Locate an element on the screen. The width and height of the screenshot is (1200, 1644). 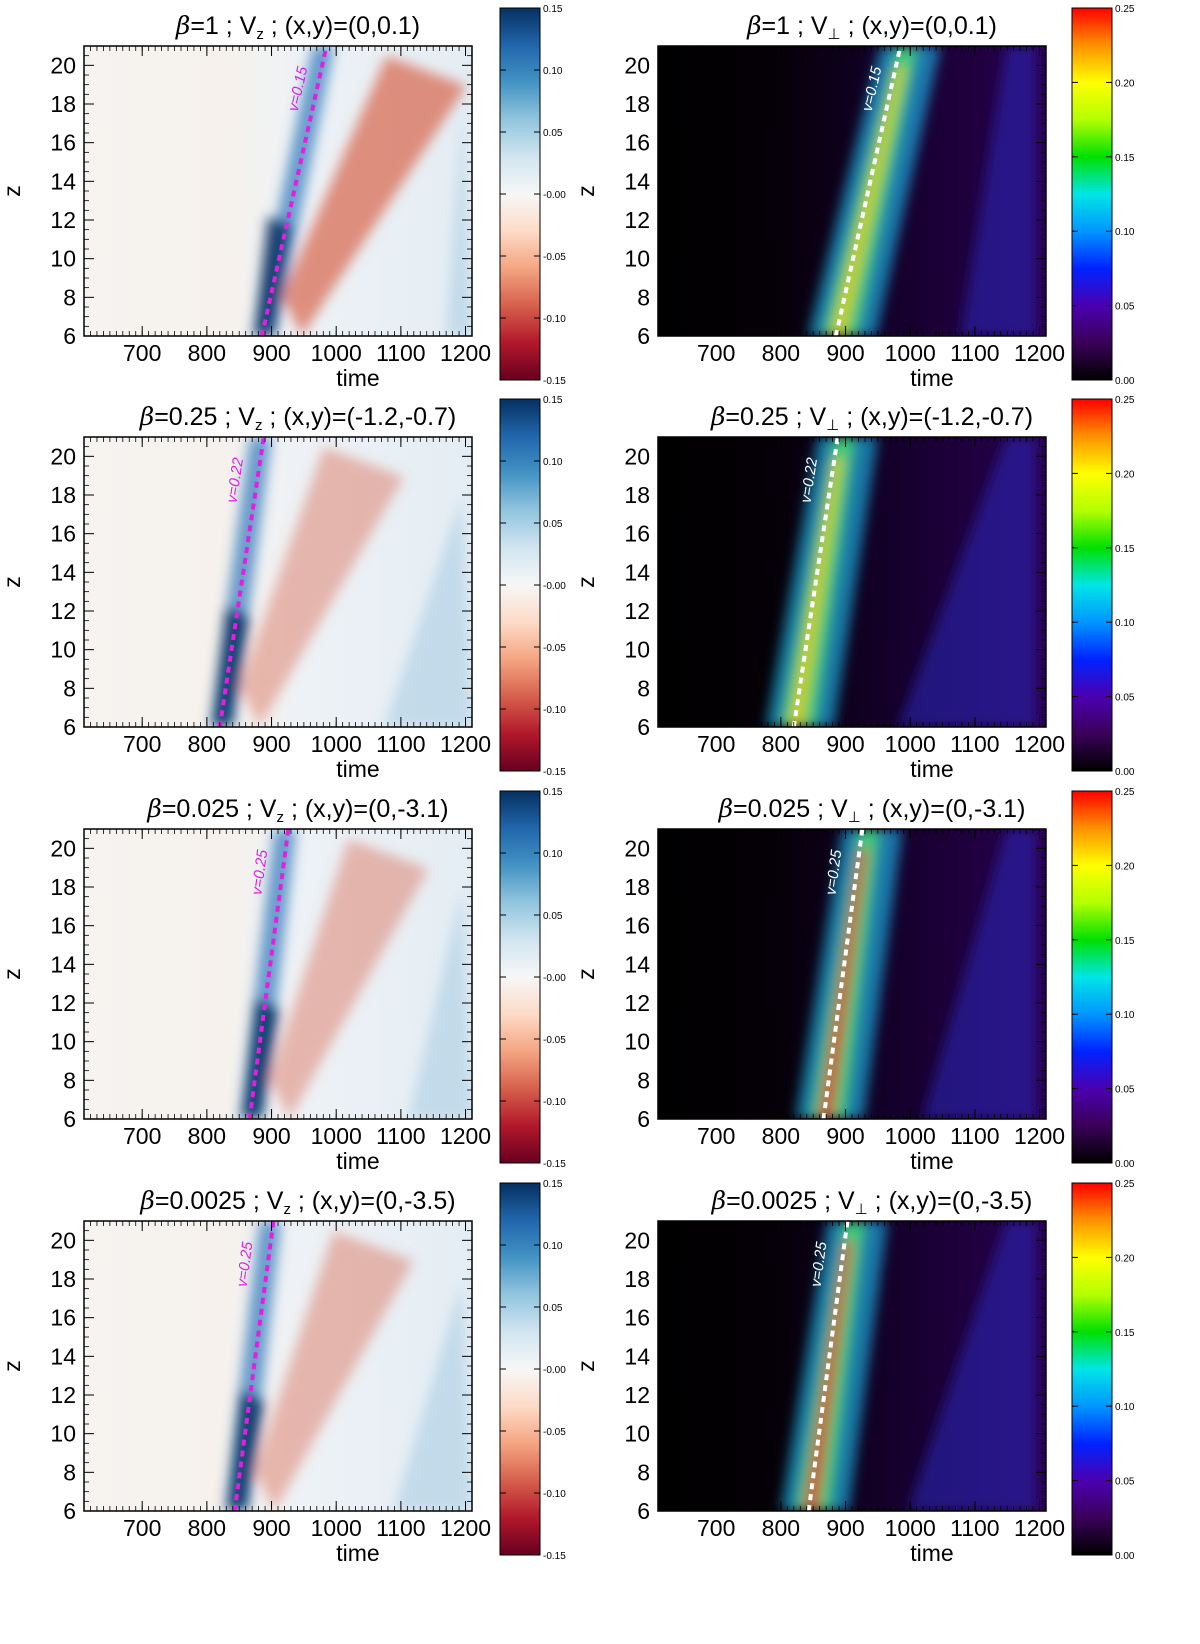
front-core is located at coordinates (260, 1059).